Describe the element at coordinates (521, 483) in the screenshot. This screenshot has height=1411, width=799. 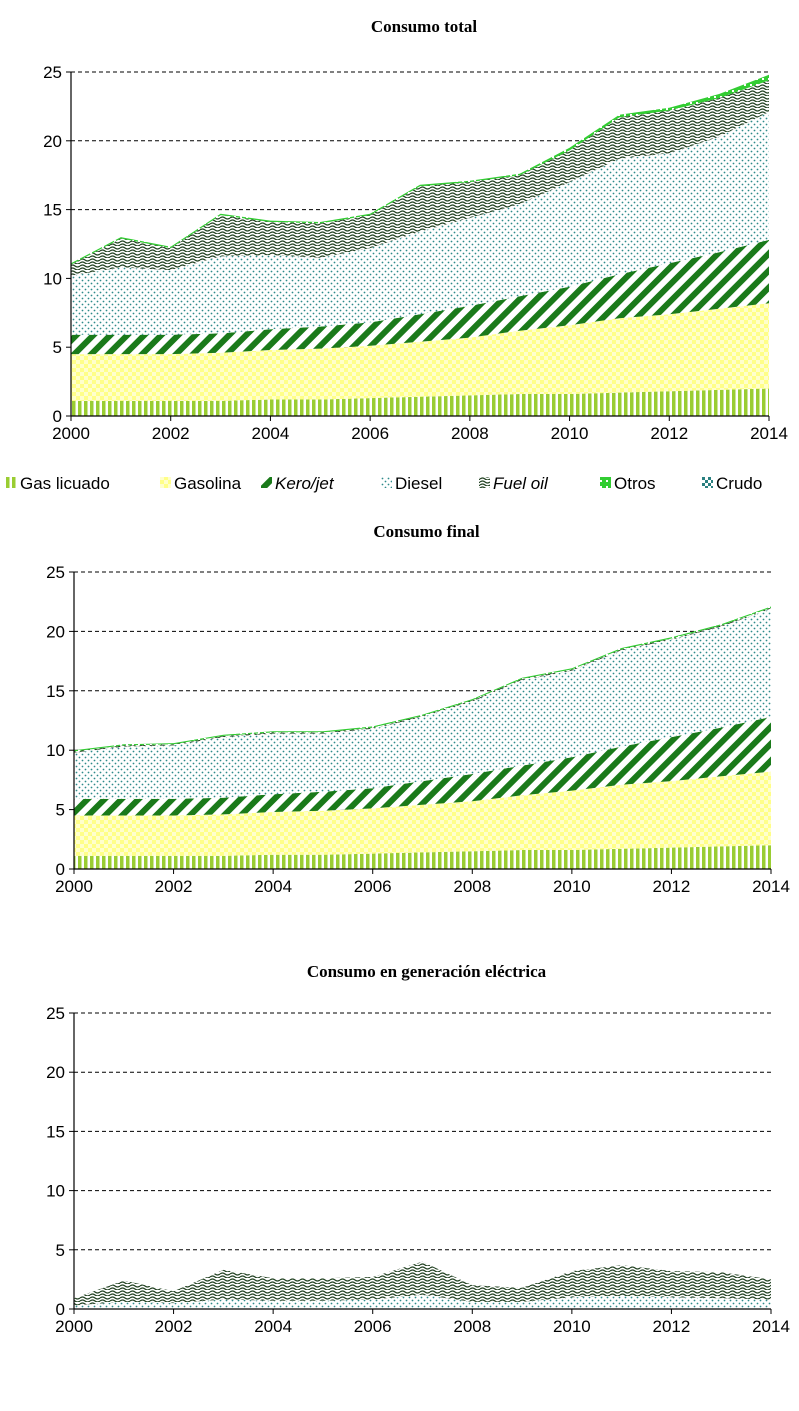
I see `legend-label: Fuel oil` at that location.